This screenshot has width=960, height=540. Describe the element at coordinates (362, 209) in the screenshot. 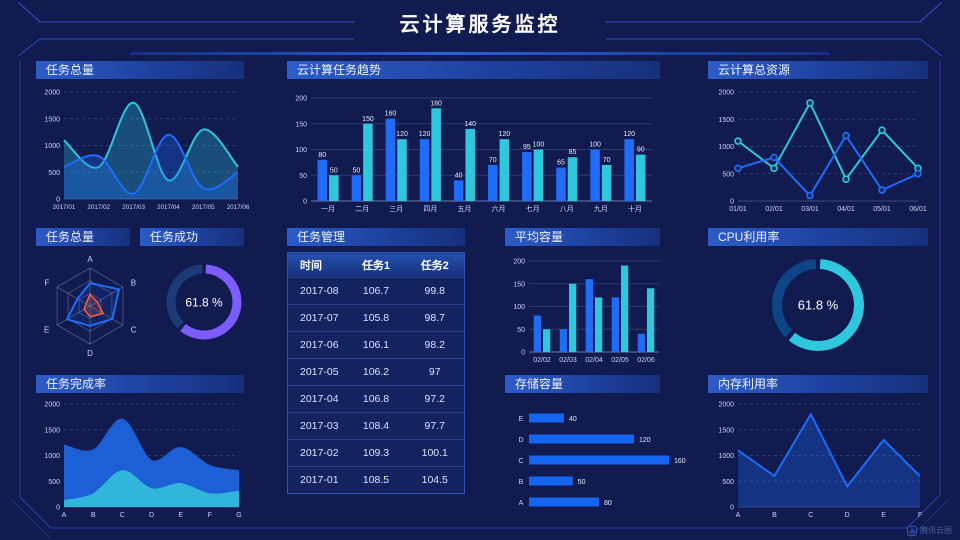

I see `svg-text: 二月` at that location.